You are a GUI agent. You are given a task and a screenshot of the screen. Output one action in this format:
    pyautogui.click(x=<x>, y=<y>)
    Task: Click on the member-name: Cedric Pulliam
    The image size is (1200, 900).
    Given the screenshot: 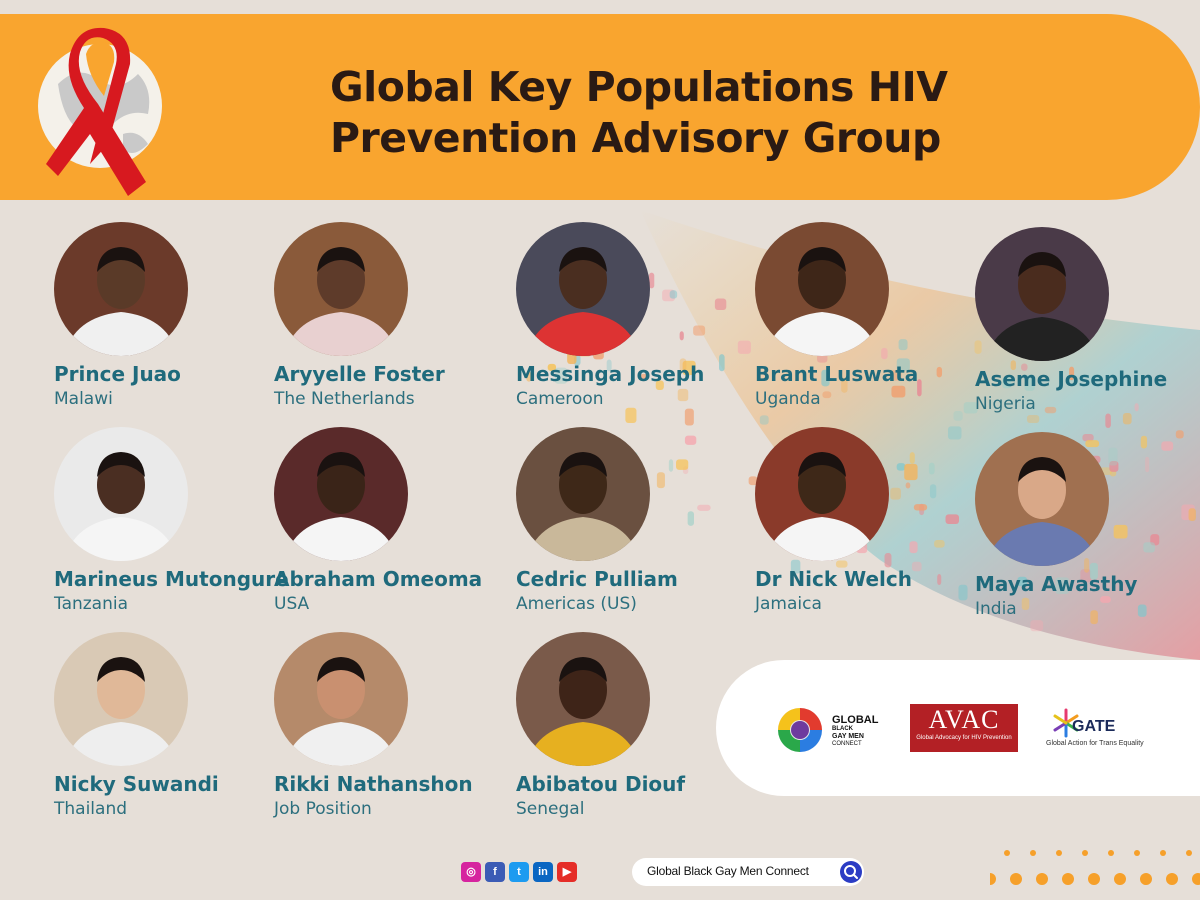 What is the action you would take?
    pyautogui.click(x=597, y=579)
    